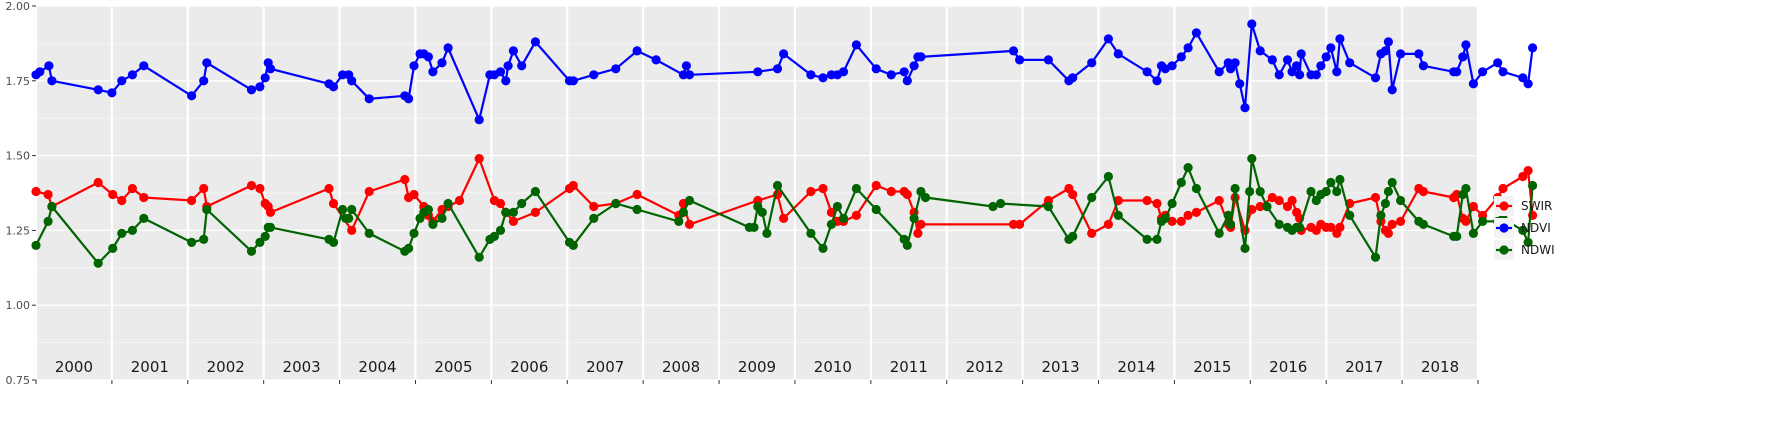 The width and height of the screenshot is (1773, 446). Describe the element at coordinates (1536, 206) in the screenshot. I see `legend-label-swir: SWIR` at that location.